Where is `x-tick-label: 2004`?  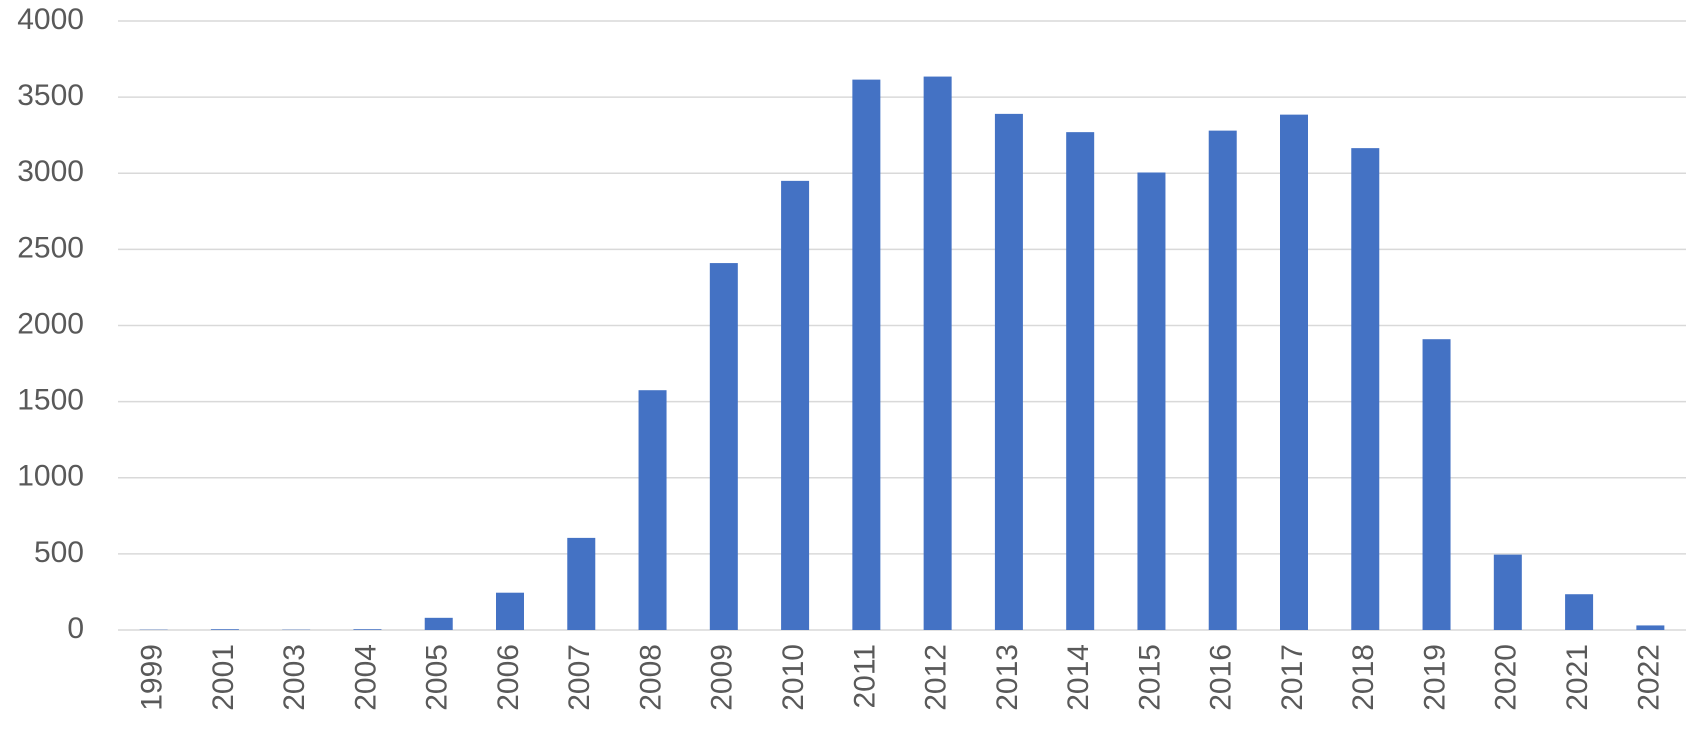 x-tick-label: 2004 is located at coordinates (365, 677).